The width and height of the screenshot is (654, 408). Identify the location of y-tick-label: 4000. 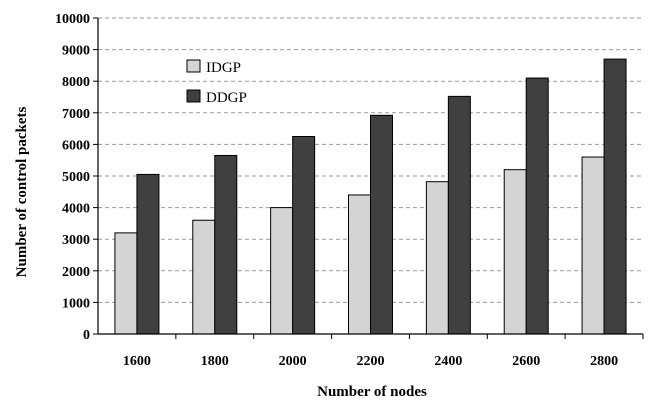
(76, 209).